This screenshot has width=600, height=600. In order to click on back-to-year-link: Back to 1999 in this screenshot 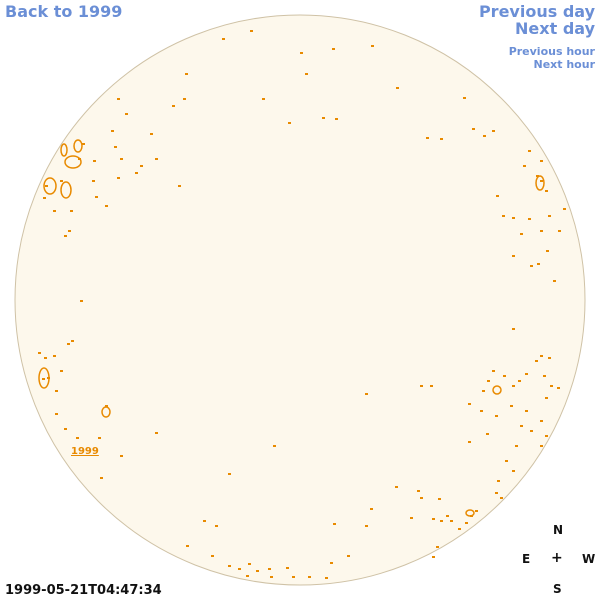, I will do `click(64, 11)`.